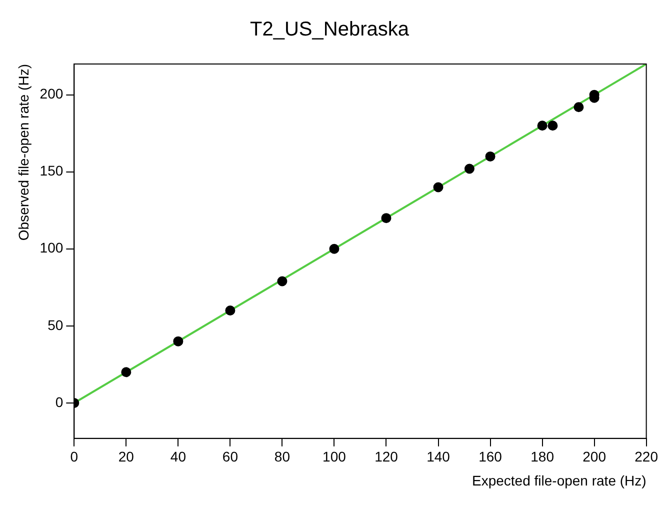  Describe the element at coordinates (52, 170) in the screenshot. I see `y-tick-label: 150` at that location.